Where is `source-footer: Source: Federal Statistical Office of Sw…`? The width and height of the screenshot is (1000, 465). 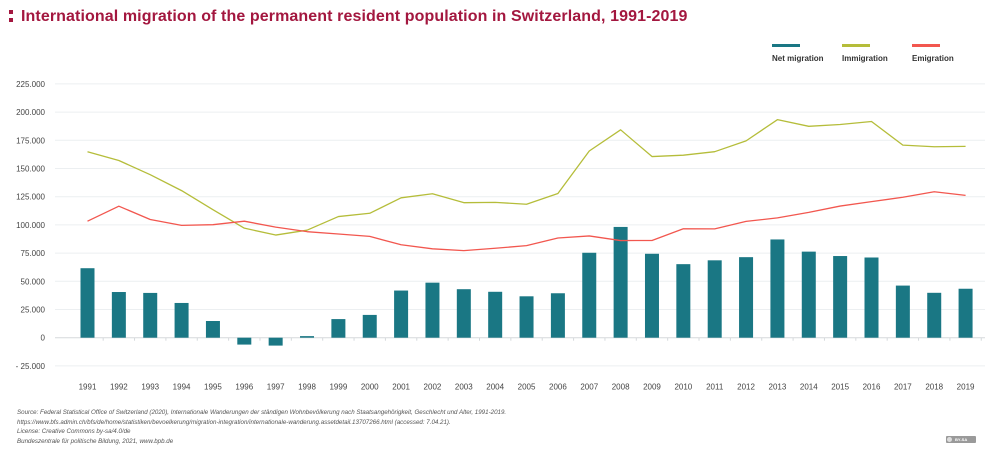 source-footer: Source: Federal Statistical Office of Sw… is located at coordinates (261, 427).